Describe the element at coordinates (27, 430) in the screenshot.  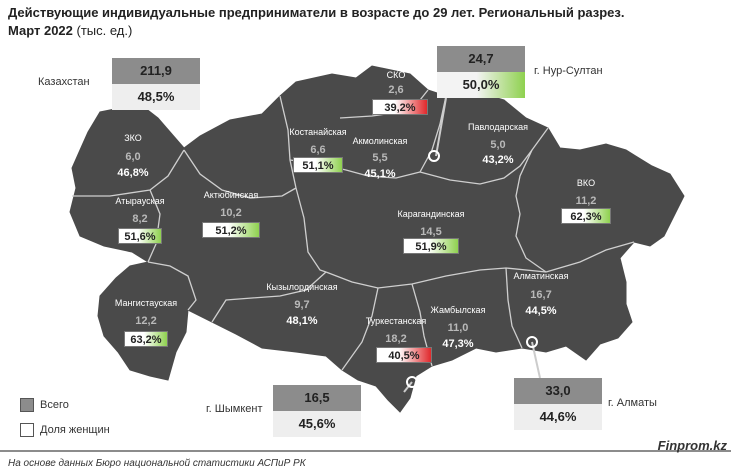
I see `legend-share-swatch` at that location.